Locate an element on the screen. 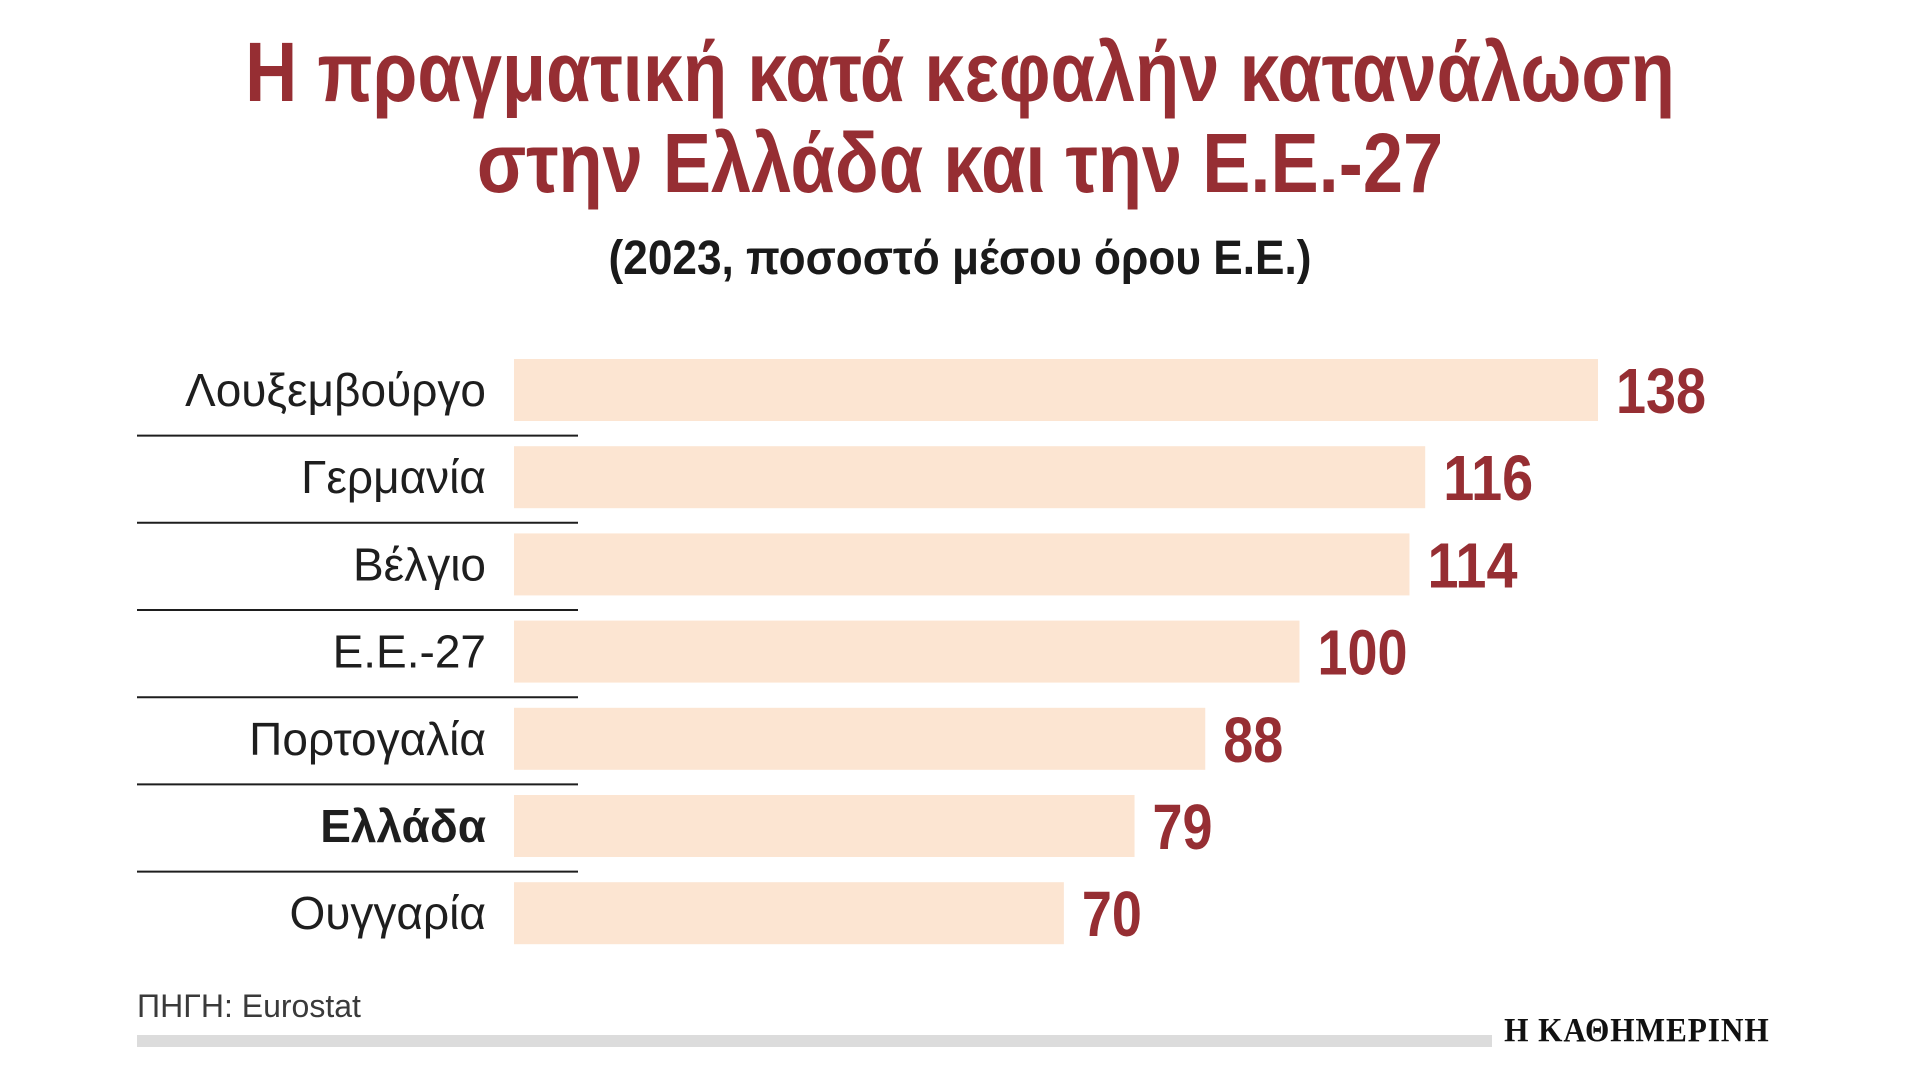  category-label-πορτογαλια: Πορτογαλία is located at coordinates (367, 739).